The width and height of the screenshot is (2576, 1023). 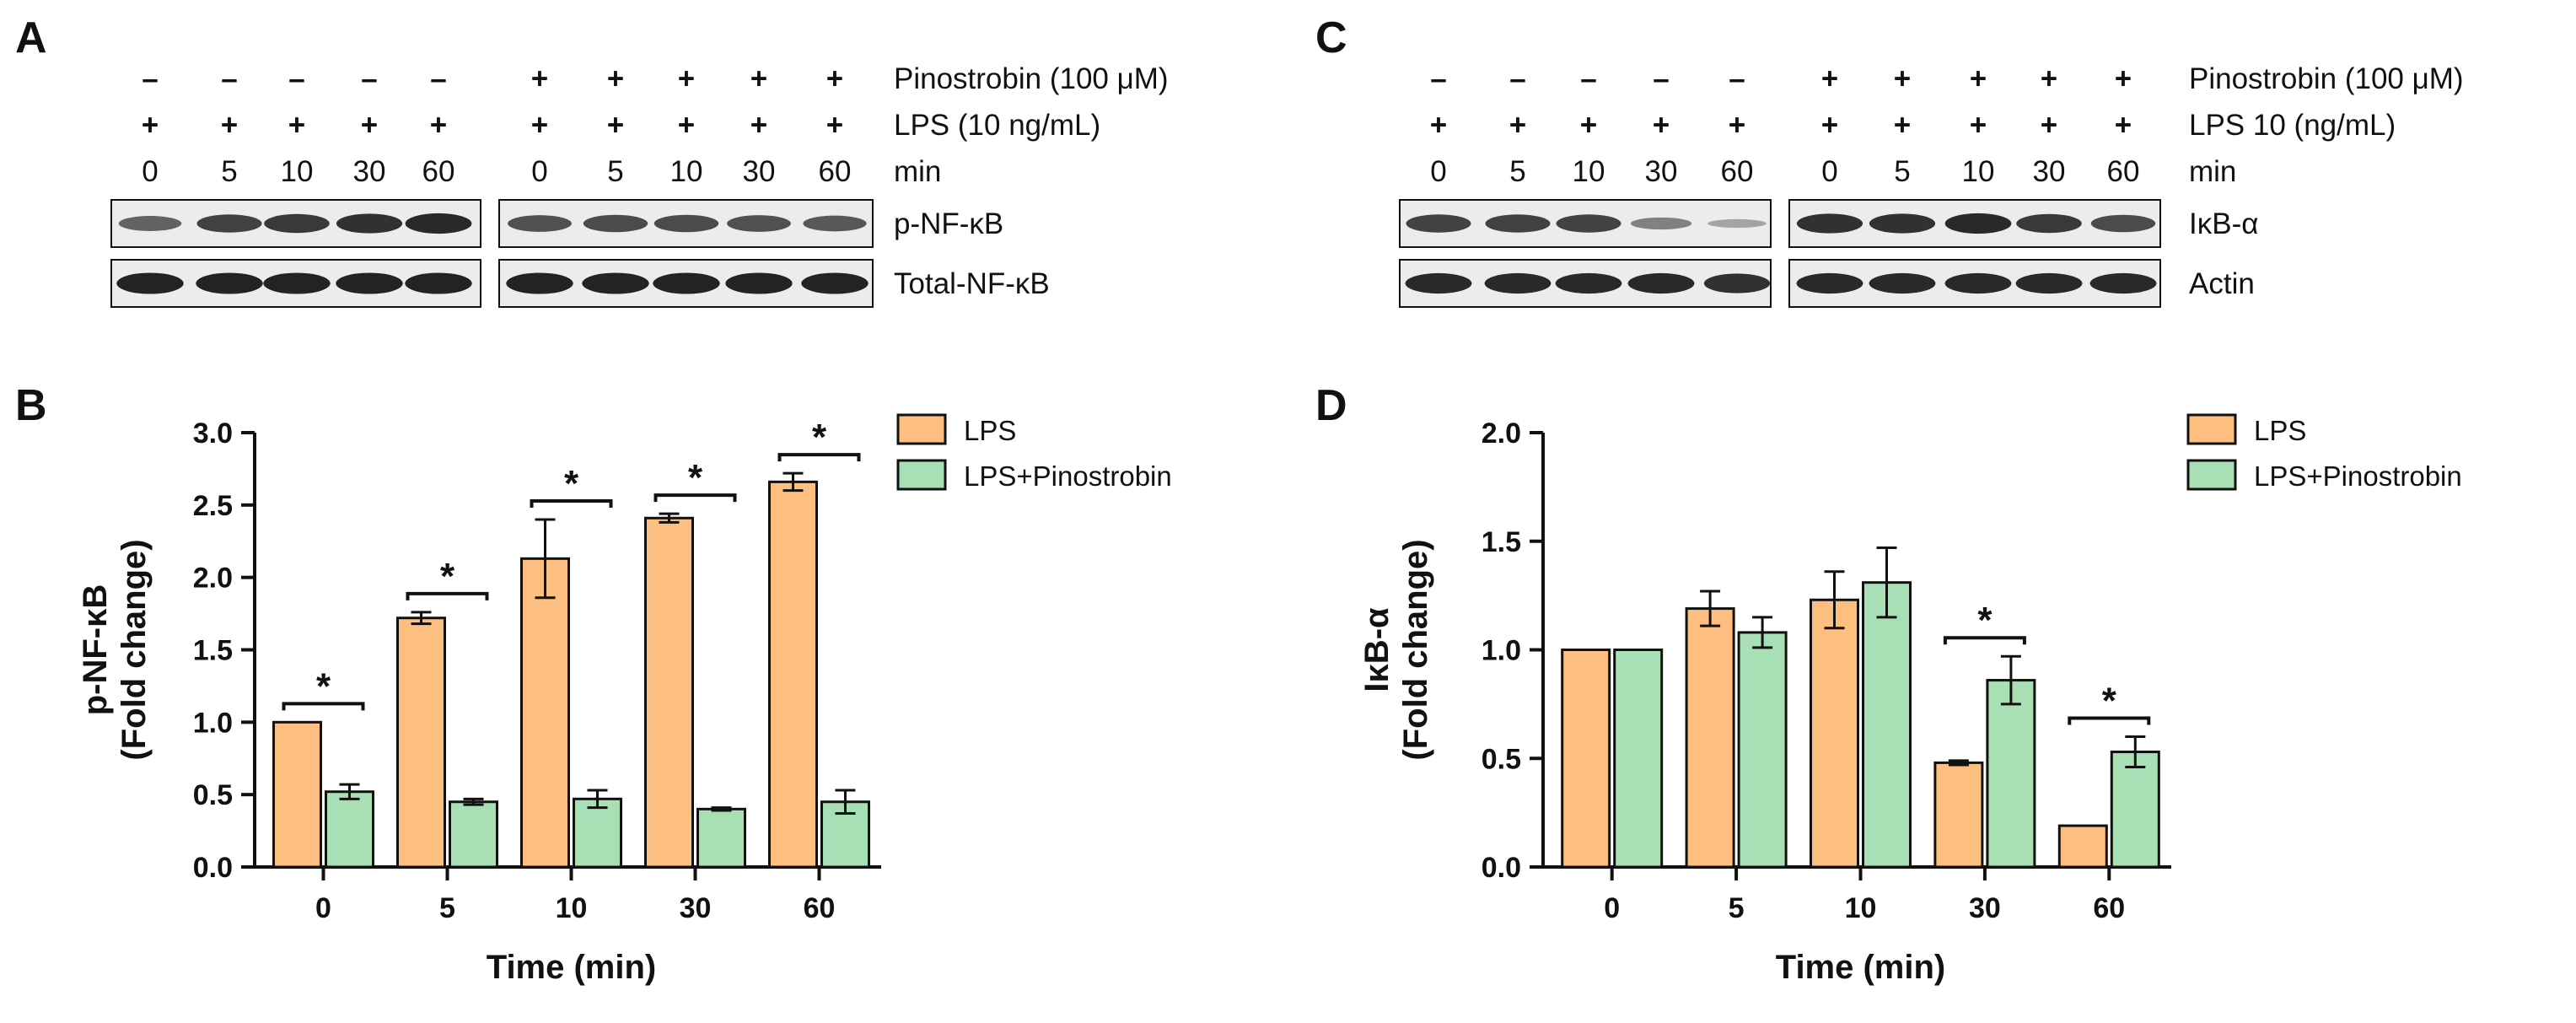 I want to click on western-c-pinostrobin-lane-8: +, so click(x=1979, y=78).